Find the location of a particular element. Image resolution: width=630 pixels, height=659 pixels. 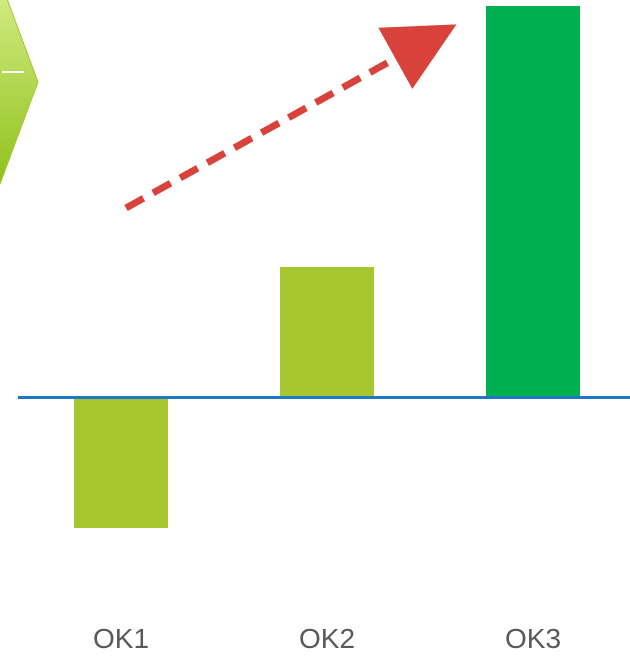

bar-ok1 is located at coordinates (121, 462).